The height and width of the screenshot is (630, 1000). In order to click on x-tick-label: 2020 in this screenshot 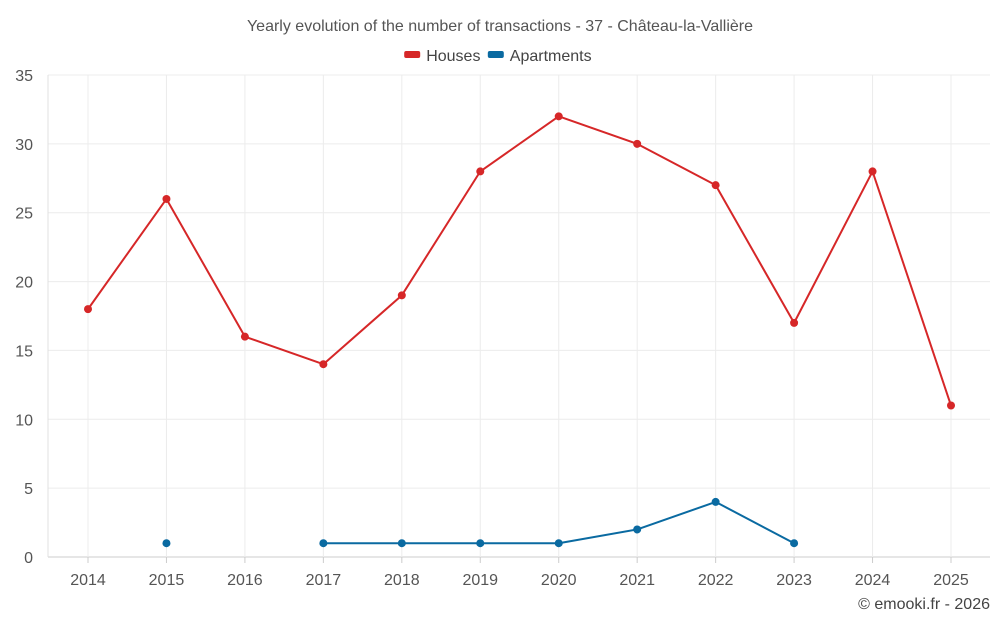, I will do `click(559, 580)`.